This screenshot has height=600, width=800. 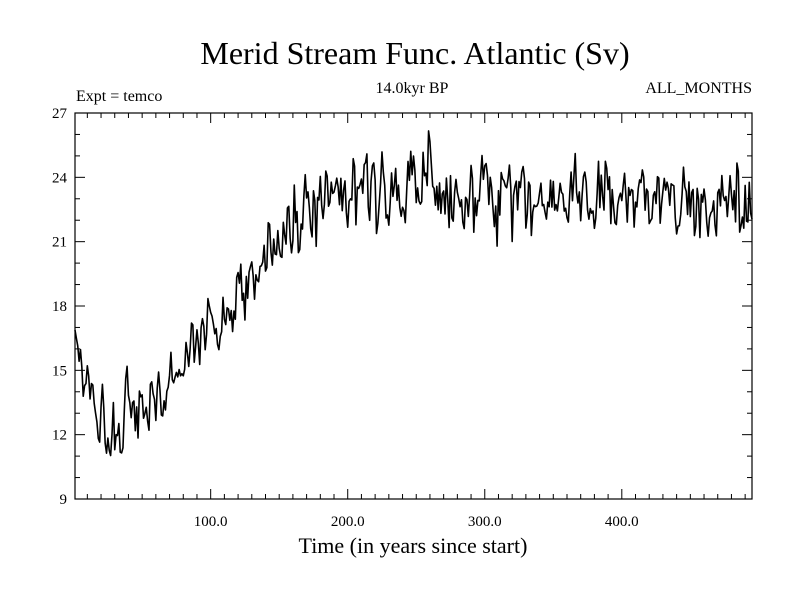 What do you see at coordinates (64, 500) in the screenshot?
I see `y-tick-label: 9` at bounding box center [64, 500].